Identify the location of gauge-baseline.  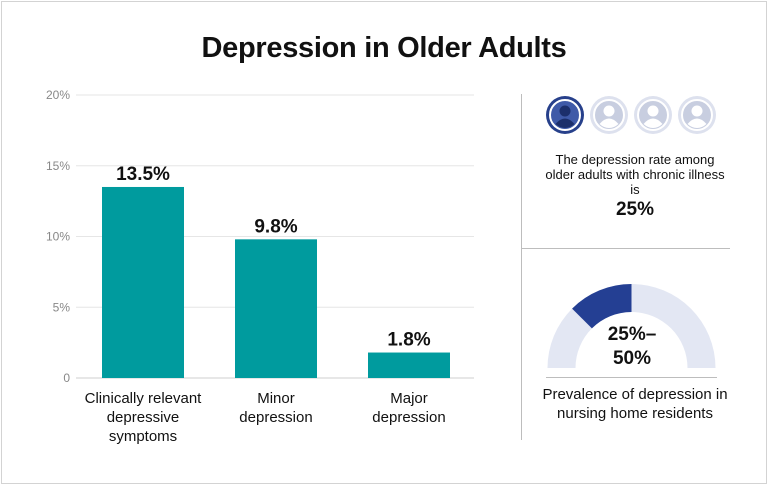
(631, 377).